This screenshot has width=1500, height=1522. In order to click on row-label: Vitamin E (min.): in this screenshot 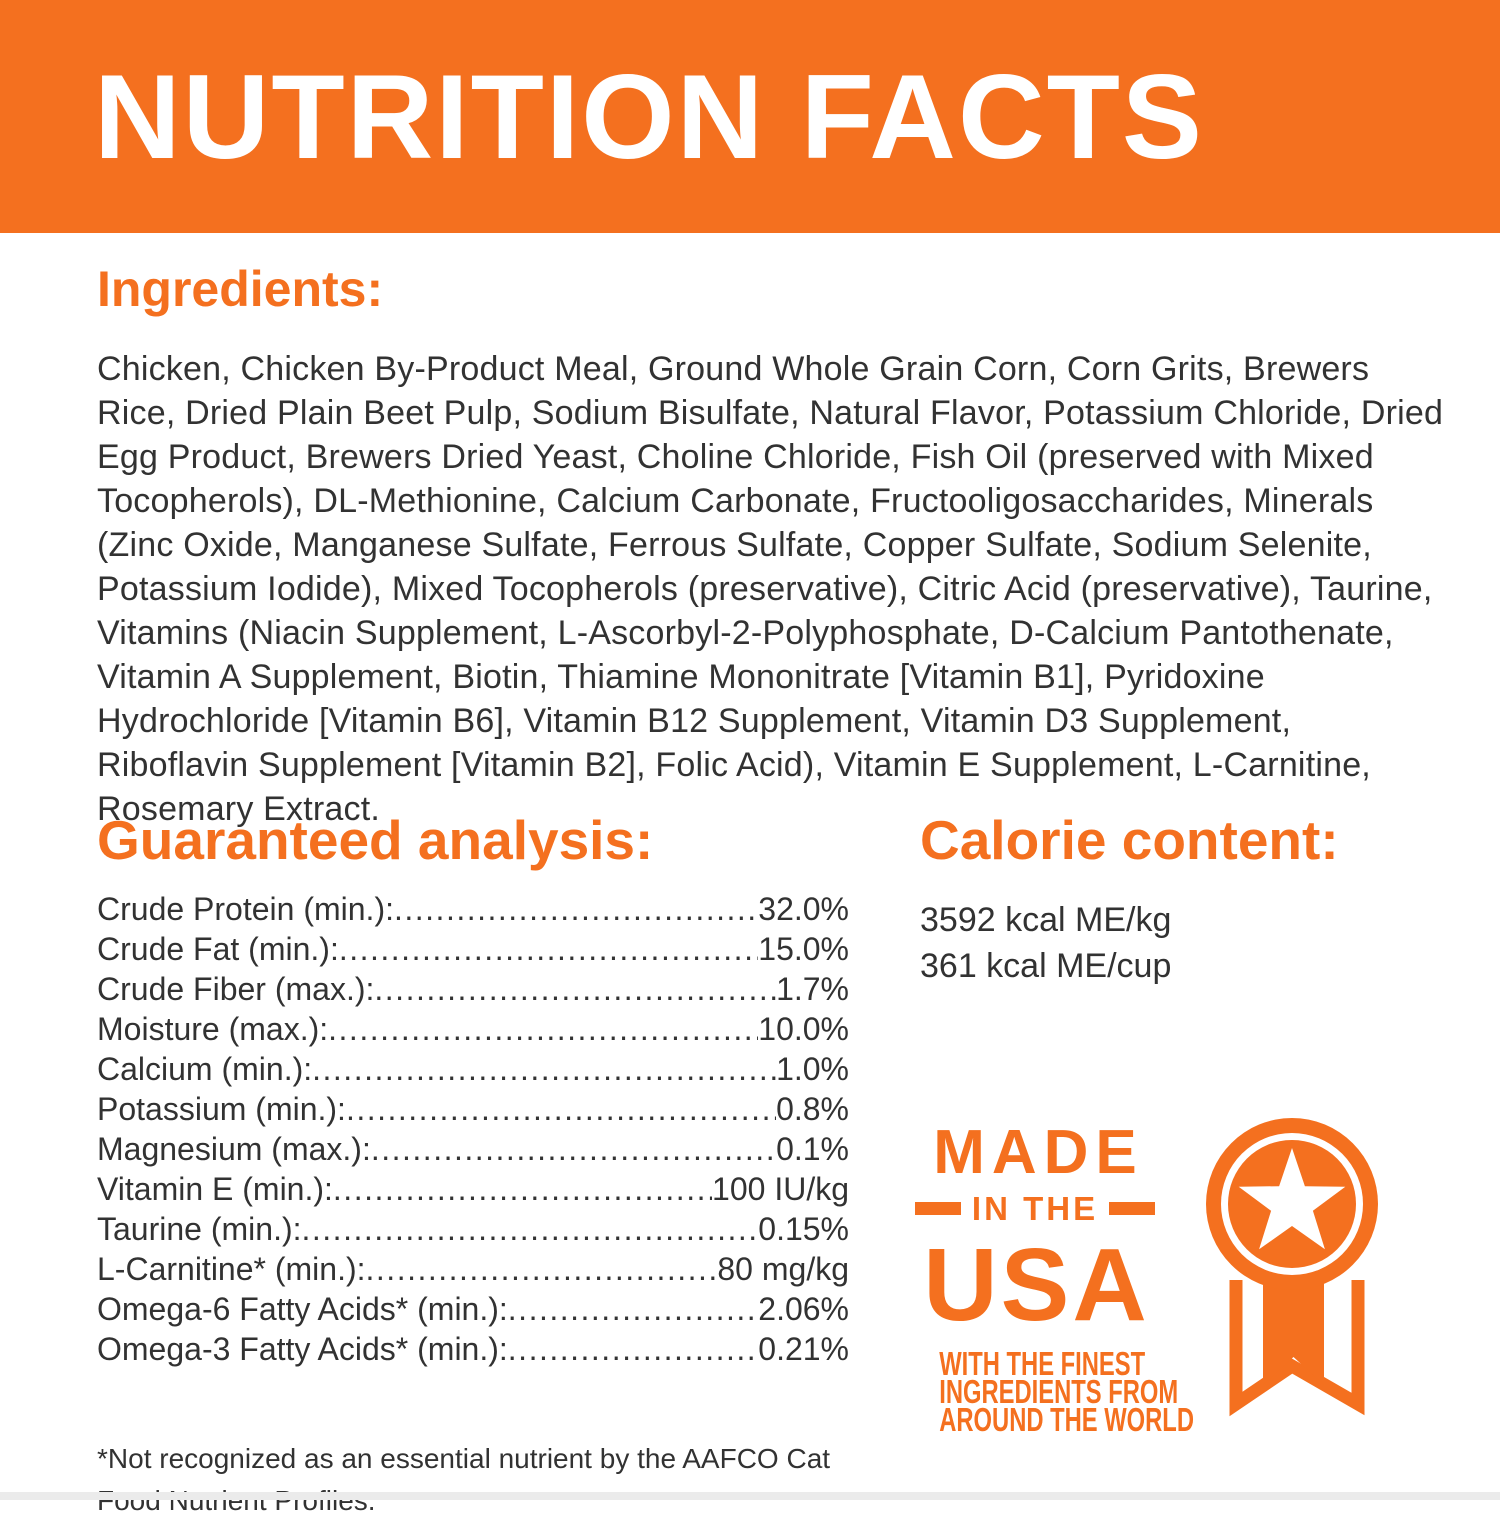, I will do `click(215, 1188)`.